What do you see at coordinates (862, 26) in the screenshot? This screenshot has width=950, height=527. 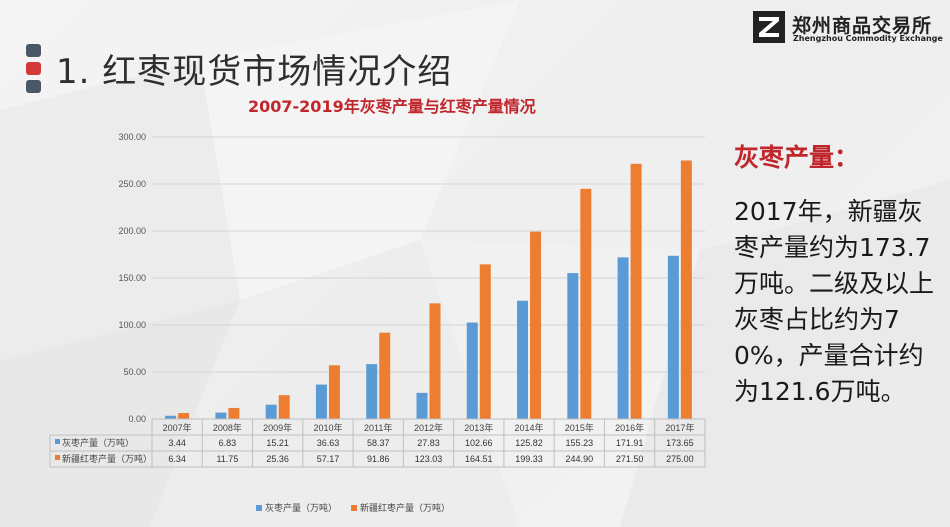 I see `logo-name-cn: 郑州商品交易所` at bounding box center [862, 26].